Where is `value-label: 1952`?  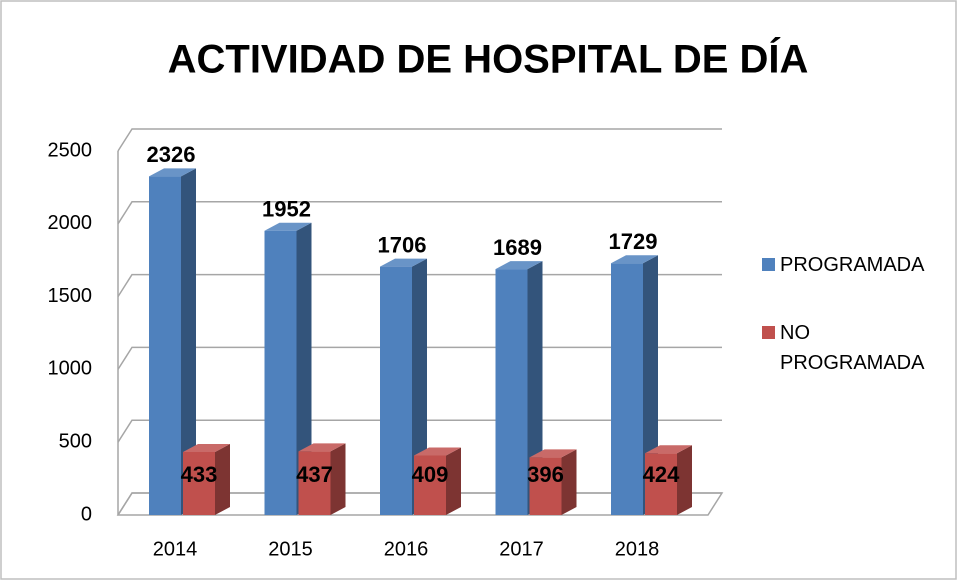
value-label: 1952 is located at coordinates (286, 209).